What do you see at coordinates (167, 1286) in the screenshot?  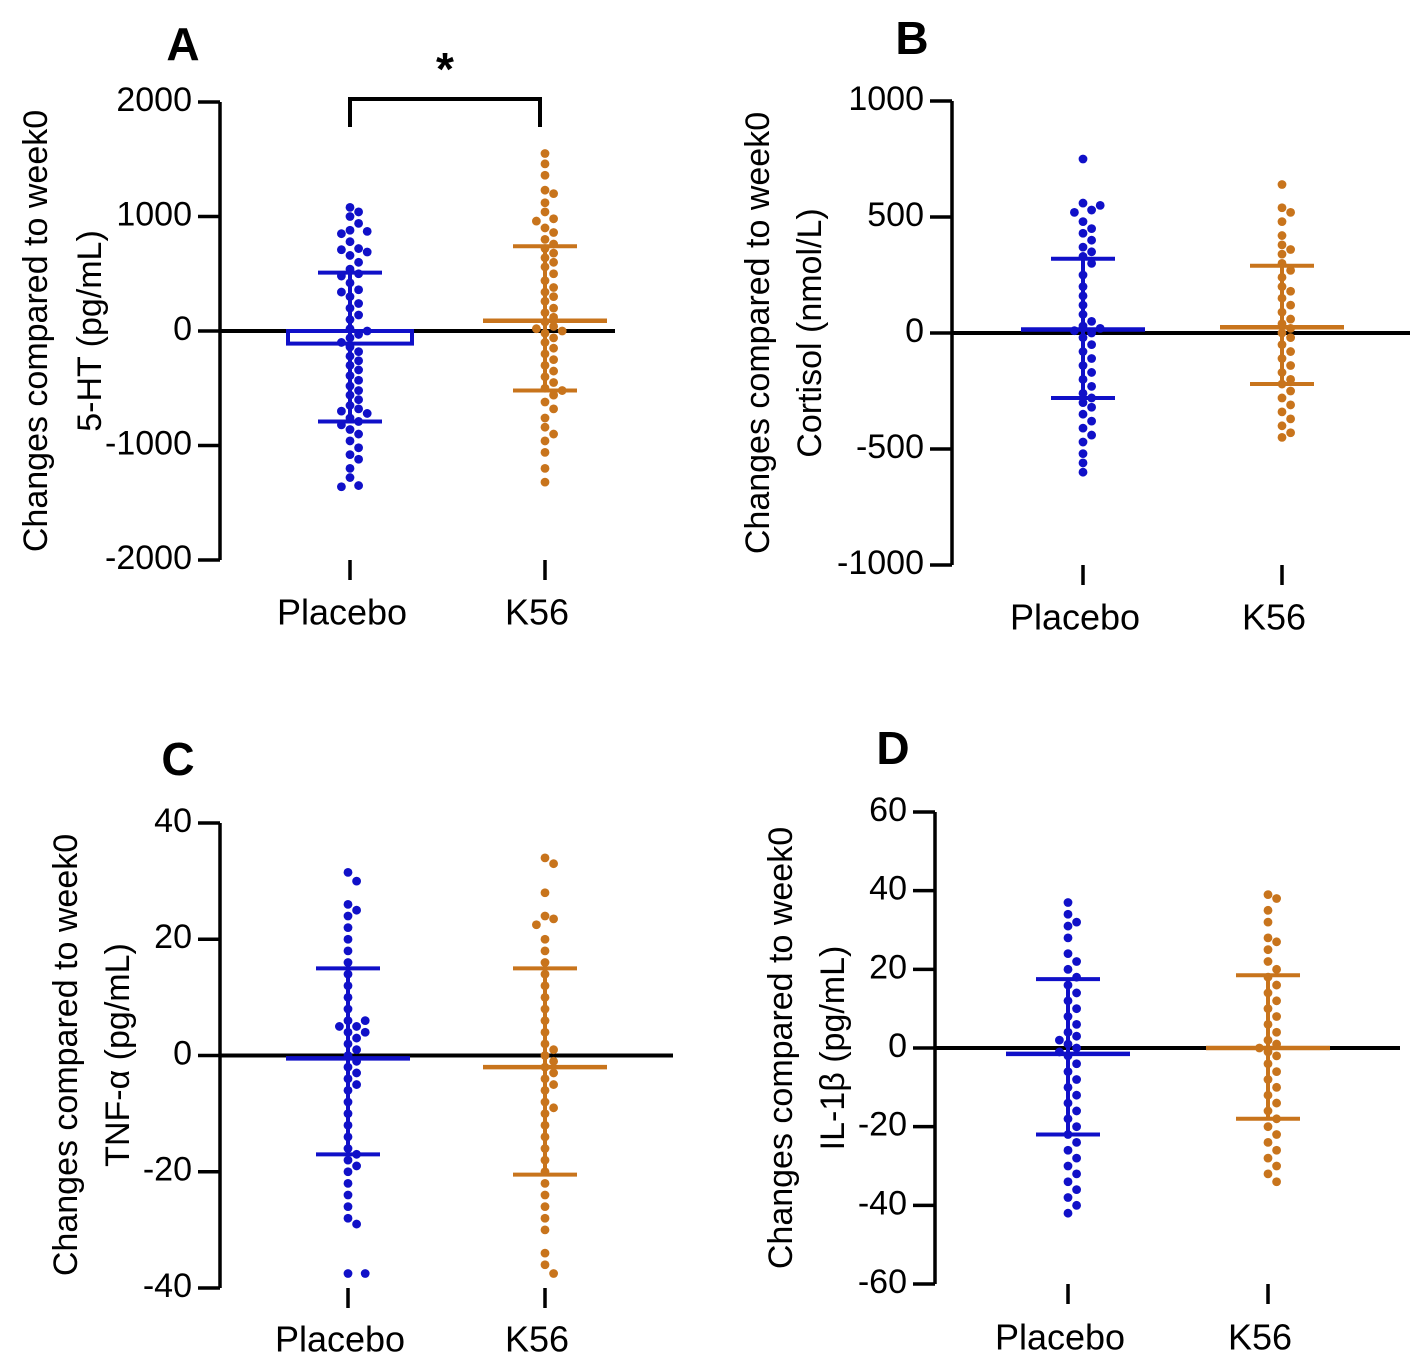 I see `y-tick-label: -40` at bounding box center [167, 1286].